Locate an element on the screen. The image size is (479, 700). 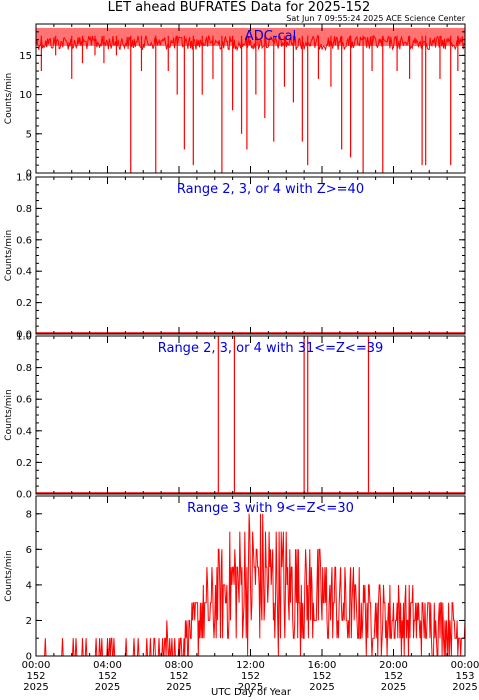
xtick-time: 08:00 is located at coordinates (179, 665).